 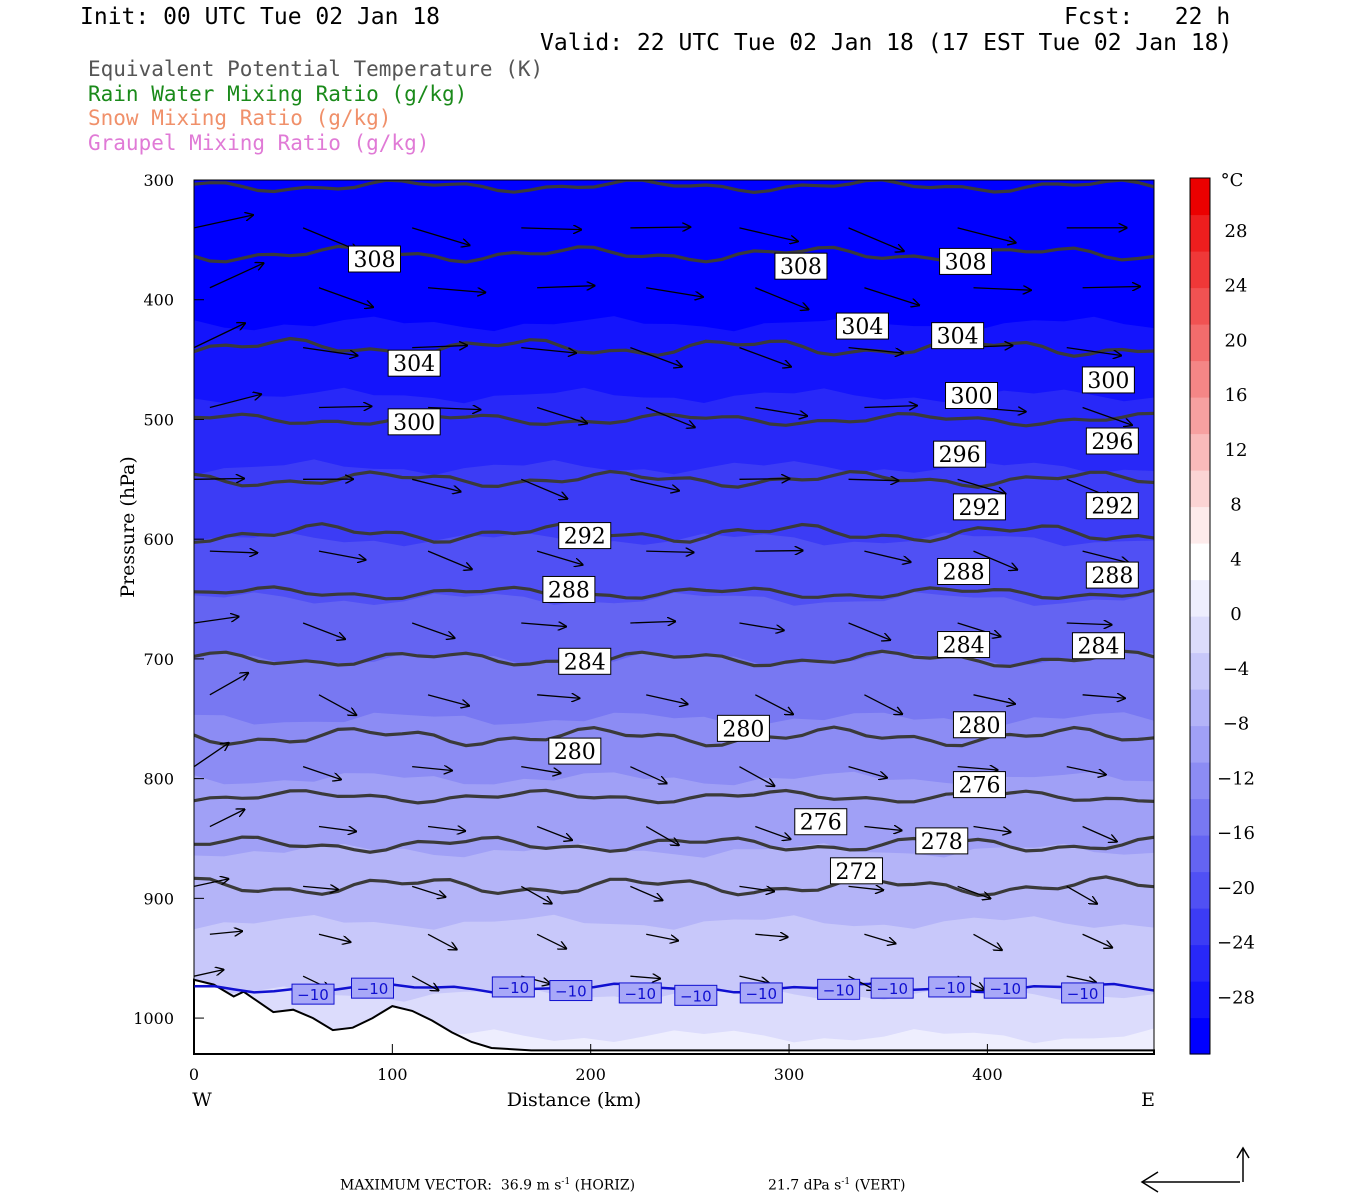 What do you see at coordinates (1222, 612) in the screenshot?
I see `colorbar: 28 24 20 16 12 8 4 0 −4 −8 −12 −16 −20 −24 −28 °C` at bounding box center [1222, 612].